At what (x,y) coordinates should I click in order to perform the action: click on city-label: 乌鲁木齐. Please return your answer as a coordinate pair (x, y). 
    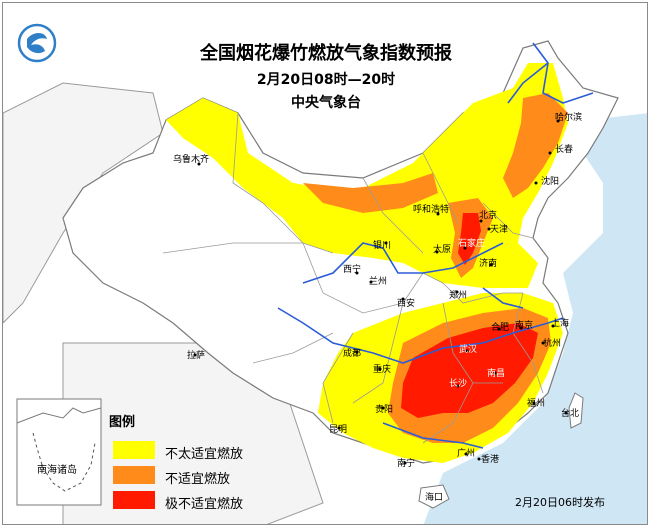
    Looking at the image, I should click on (191, 160).